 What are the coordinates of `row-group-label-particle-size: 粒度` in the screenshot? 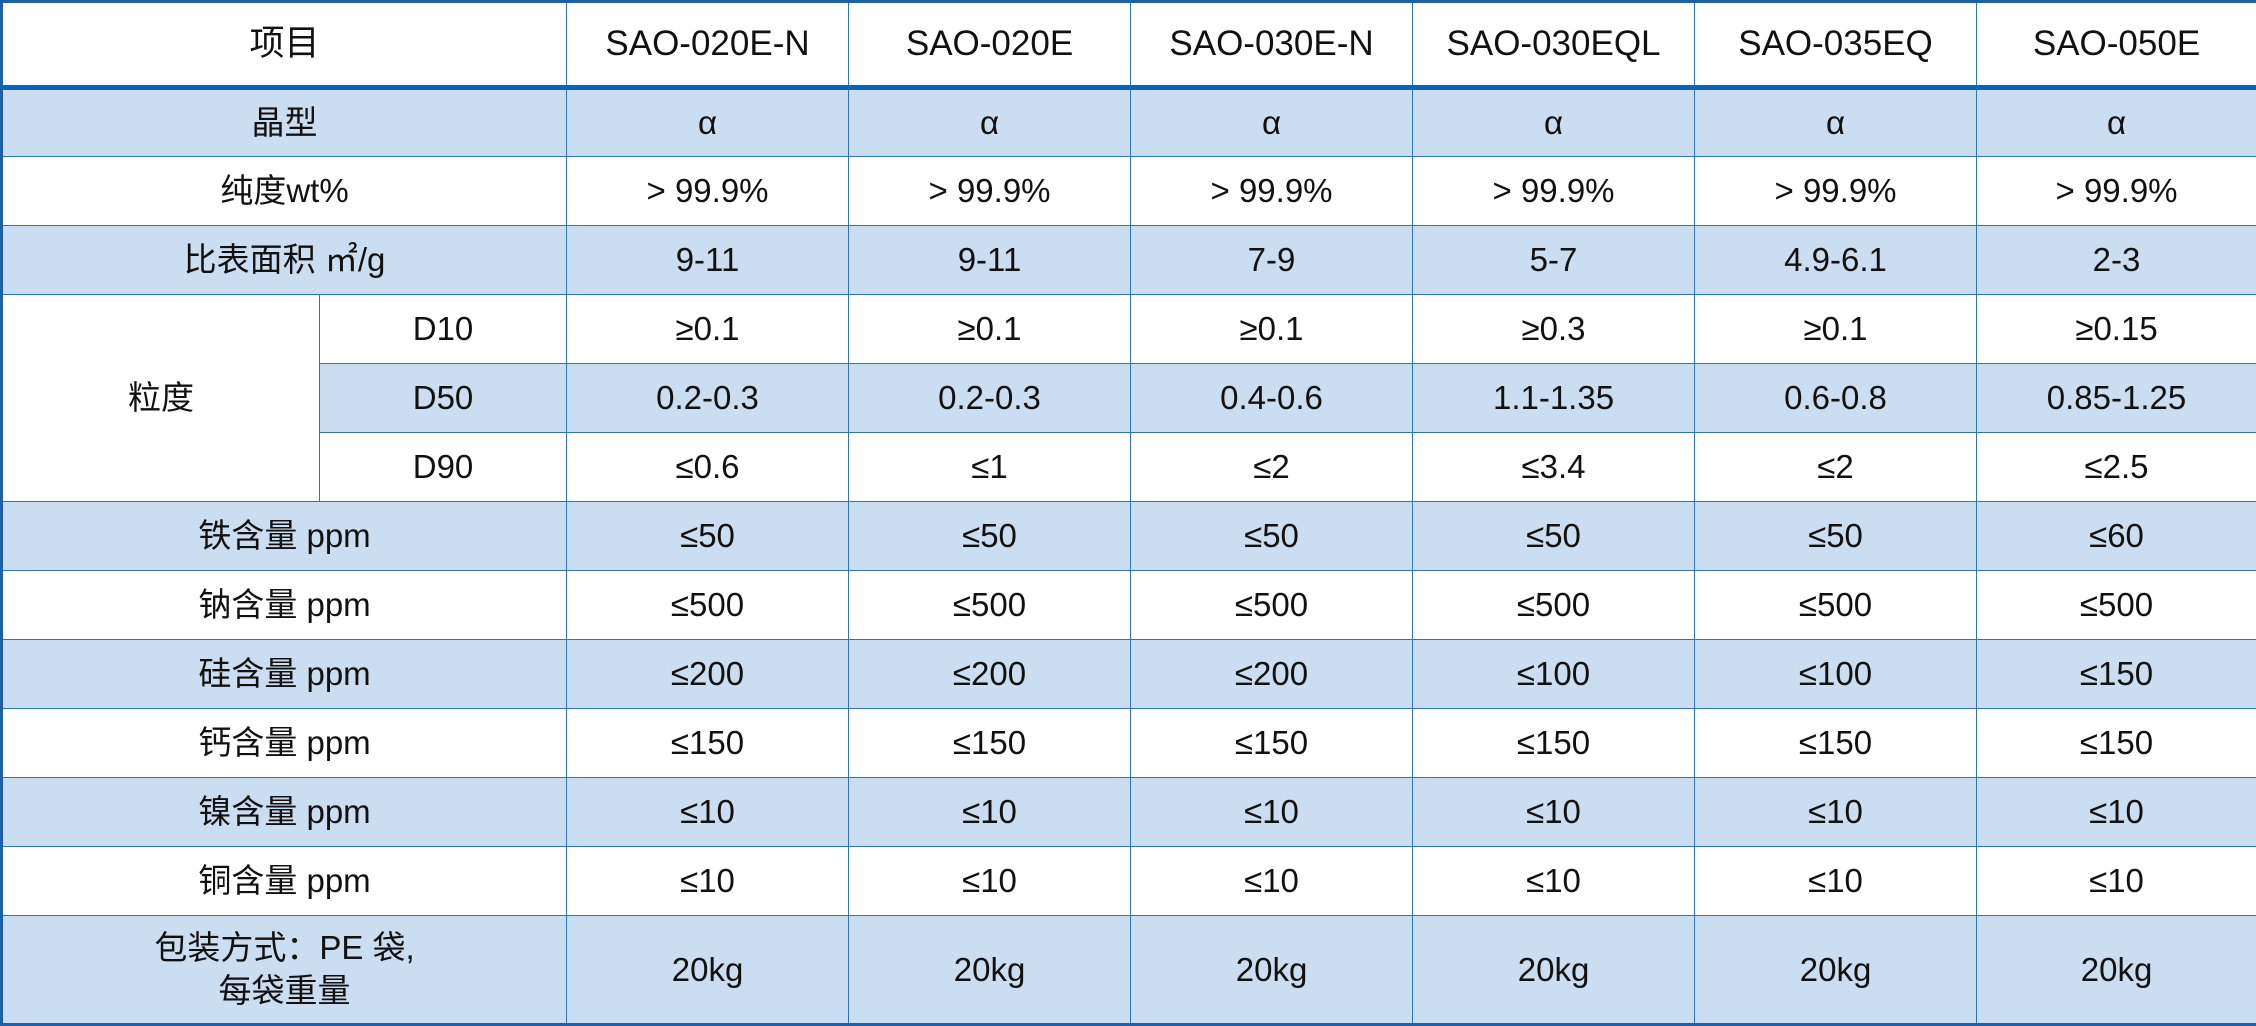 It's located at (160, 398).